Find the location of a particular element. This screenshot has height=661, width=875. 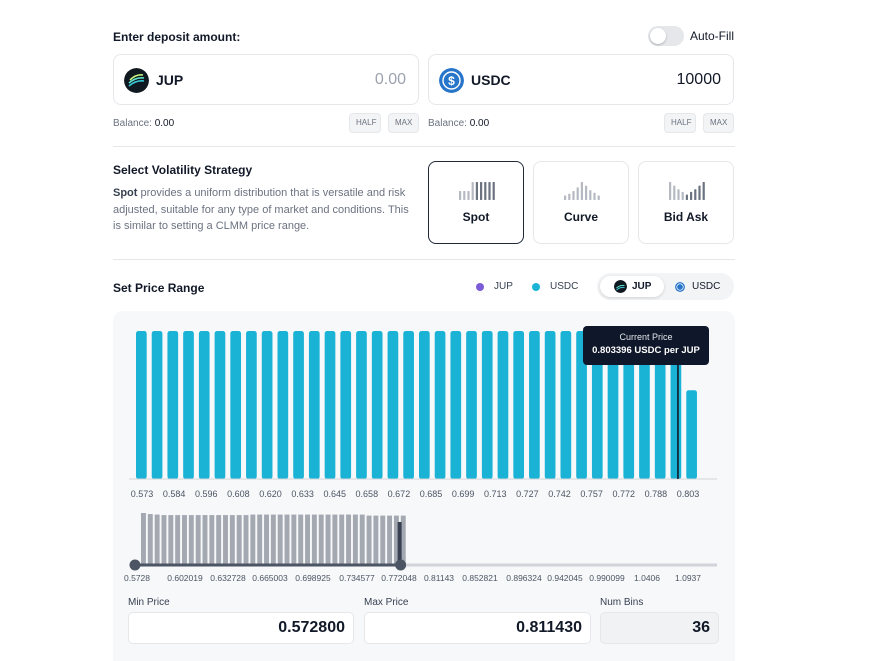

selection-edge is located at coordinates (399, 543).